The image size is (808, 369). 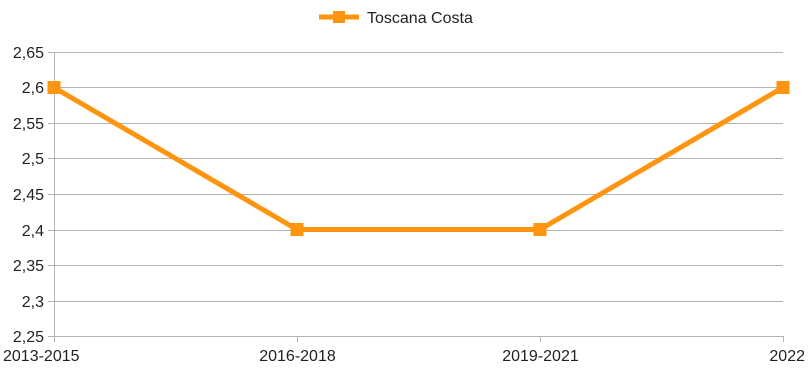 I want to click on x-tick-label: 2019-2021, so click(x=540, y=356).